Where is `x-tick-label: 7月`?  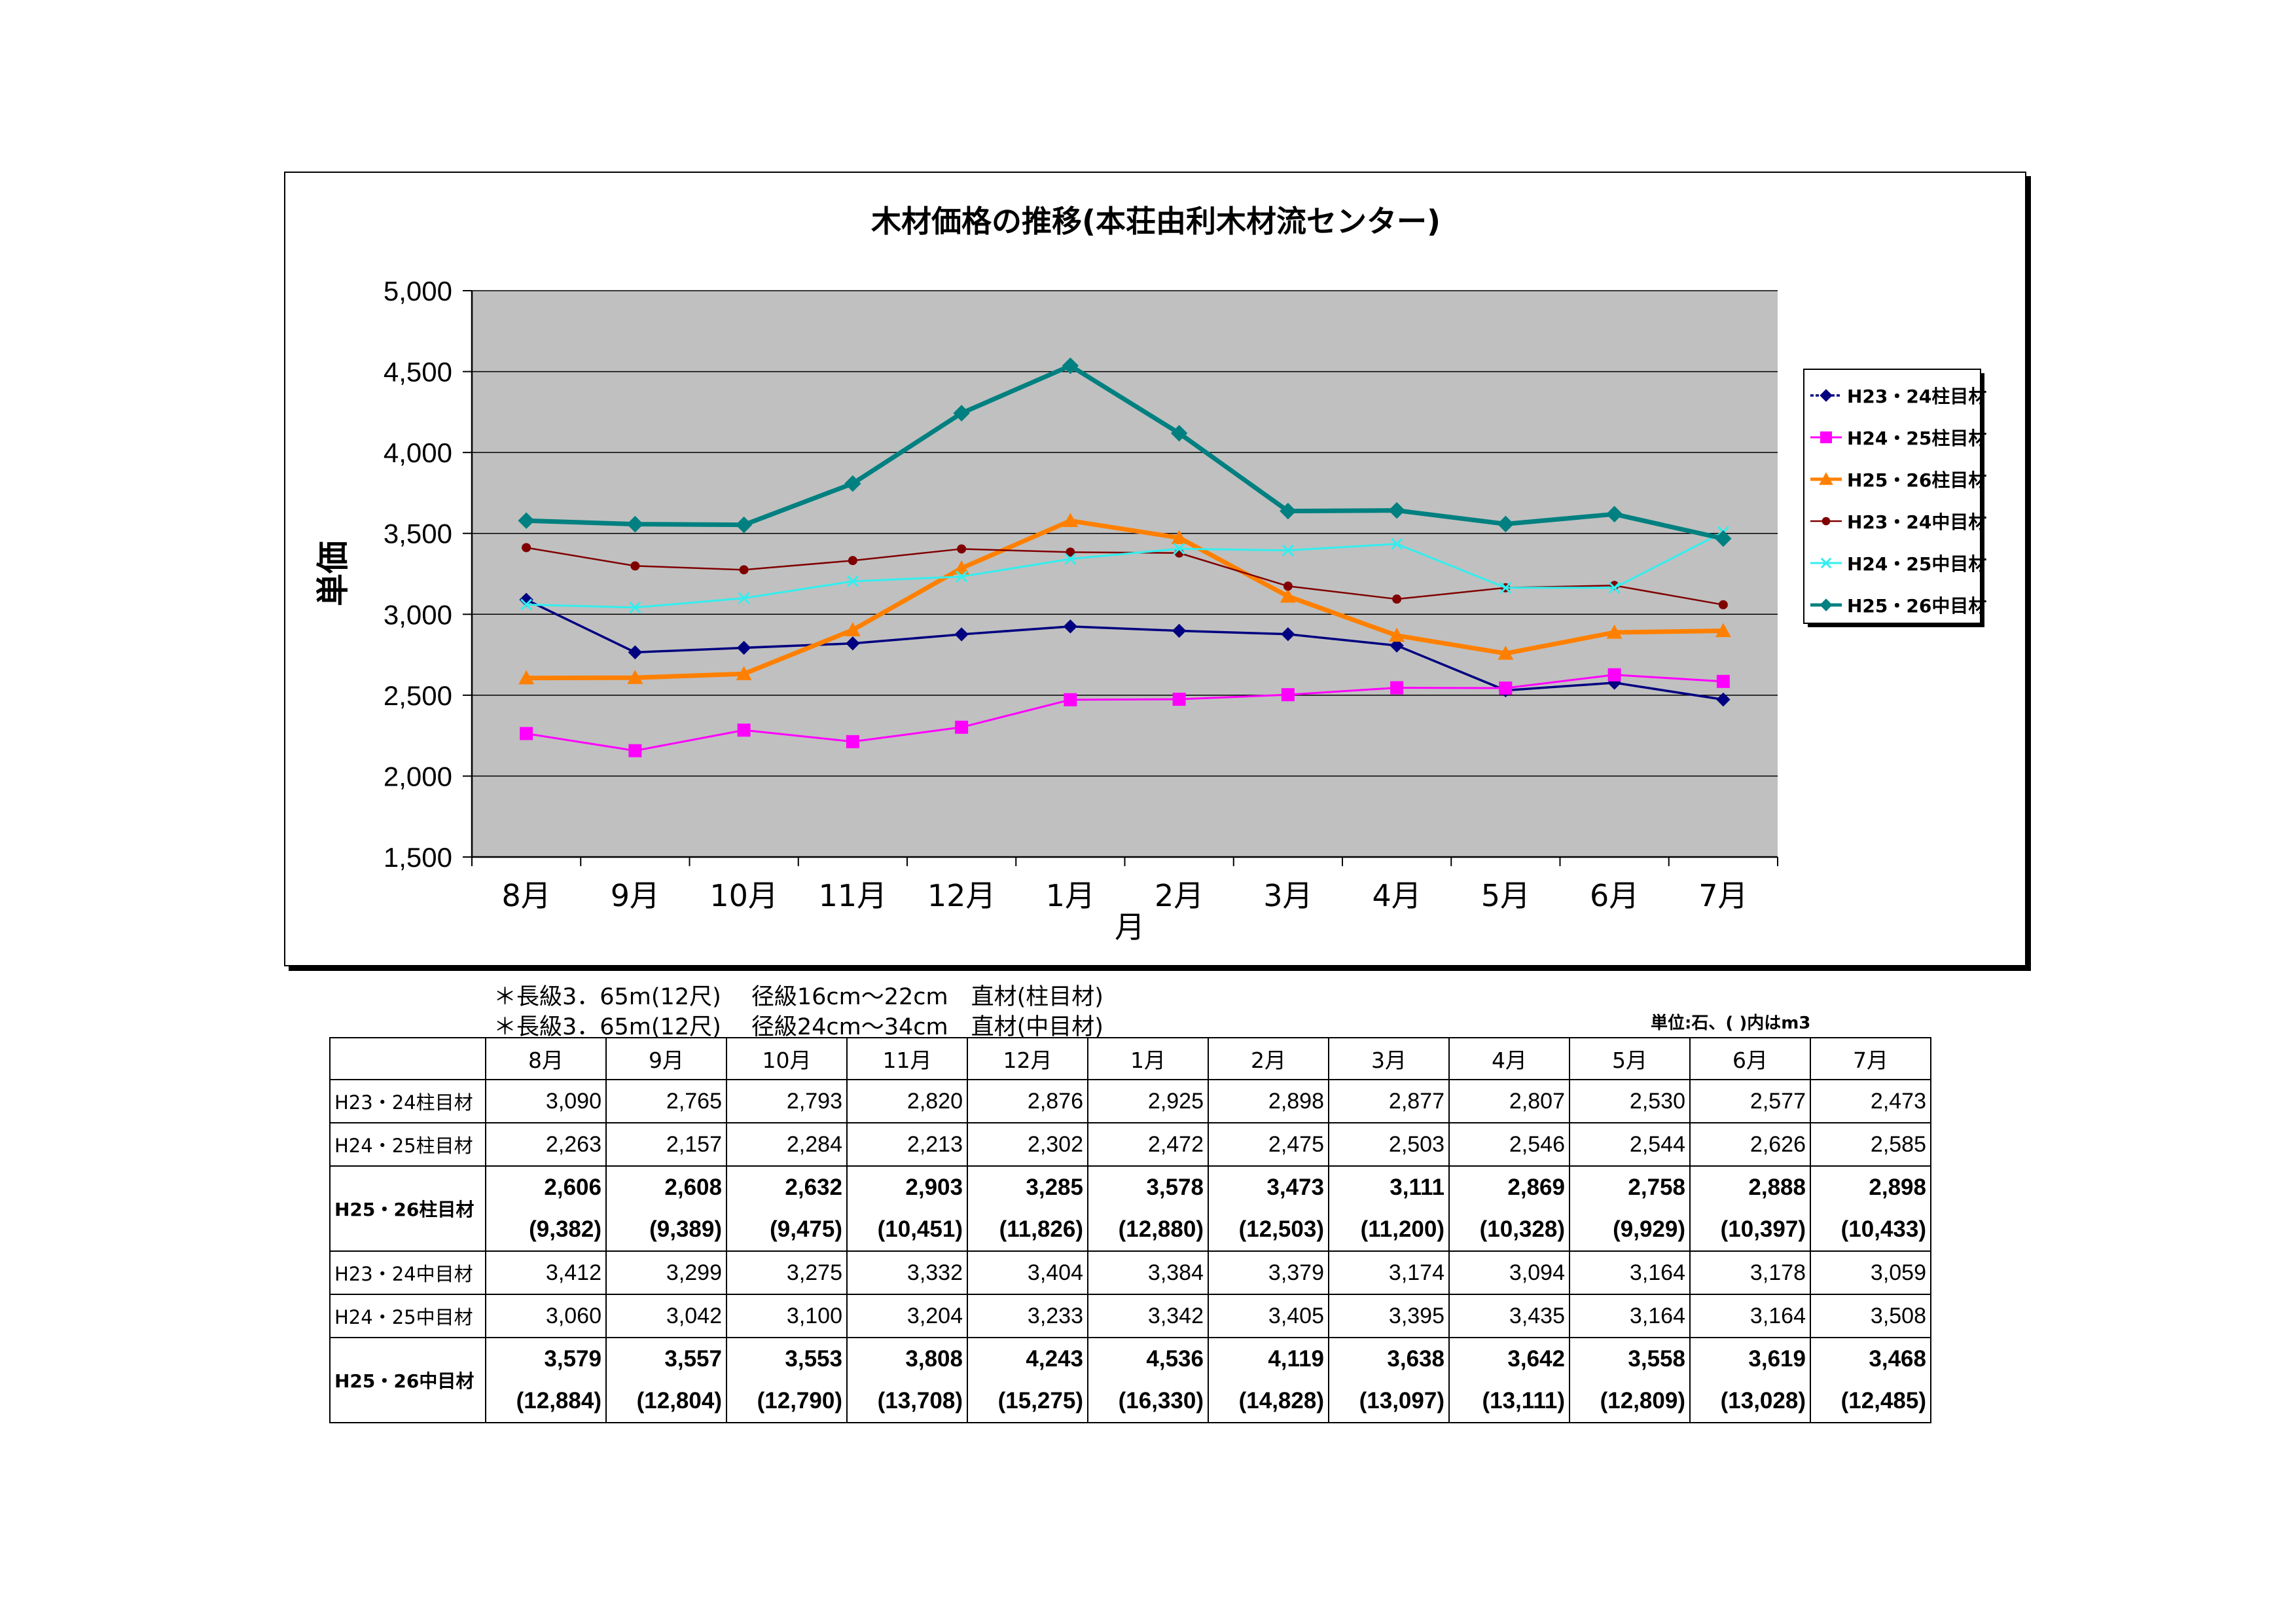
x-tick-label: 7月 is located at coordinates (1723, 895).